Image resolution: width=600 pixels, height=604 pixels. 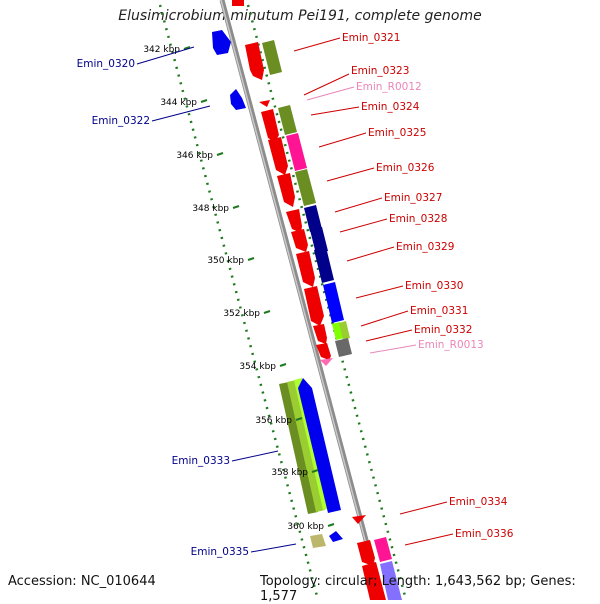 What do you see at coordinates (319, 240) in the screenshot?
I see `gene-emin-0328-feature` at bounding box center [319, 240].